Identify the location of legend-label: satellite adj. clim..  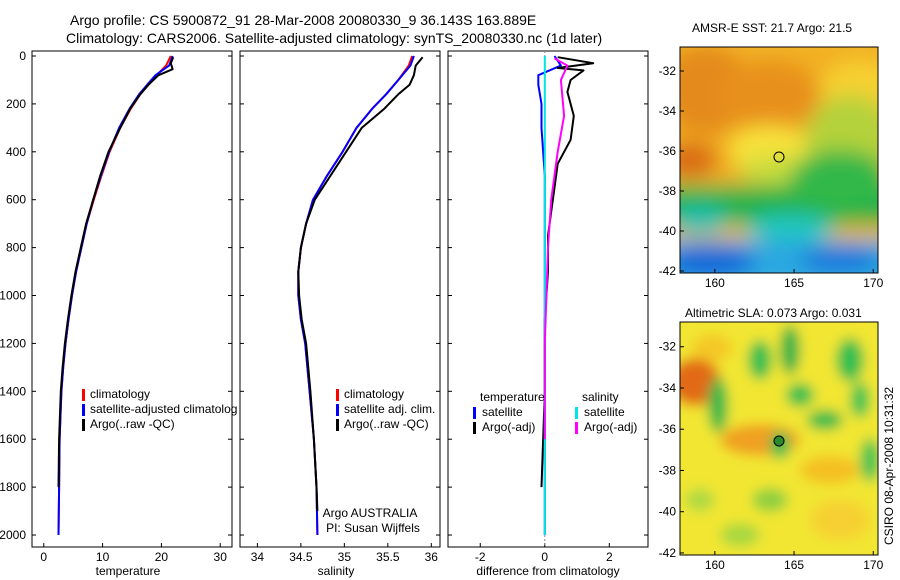
(389, 409).